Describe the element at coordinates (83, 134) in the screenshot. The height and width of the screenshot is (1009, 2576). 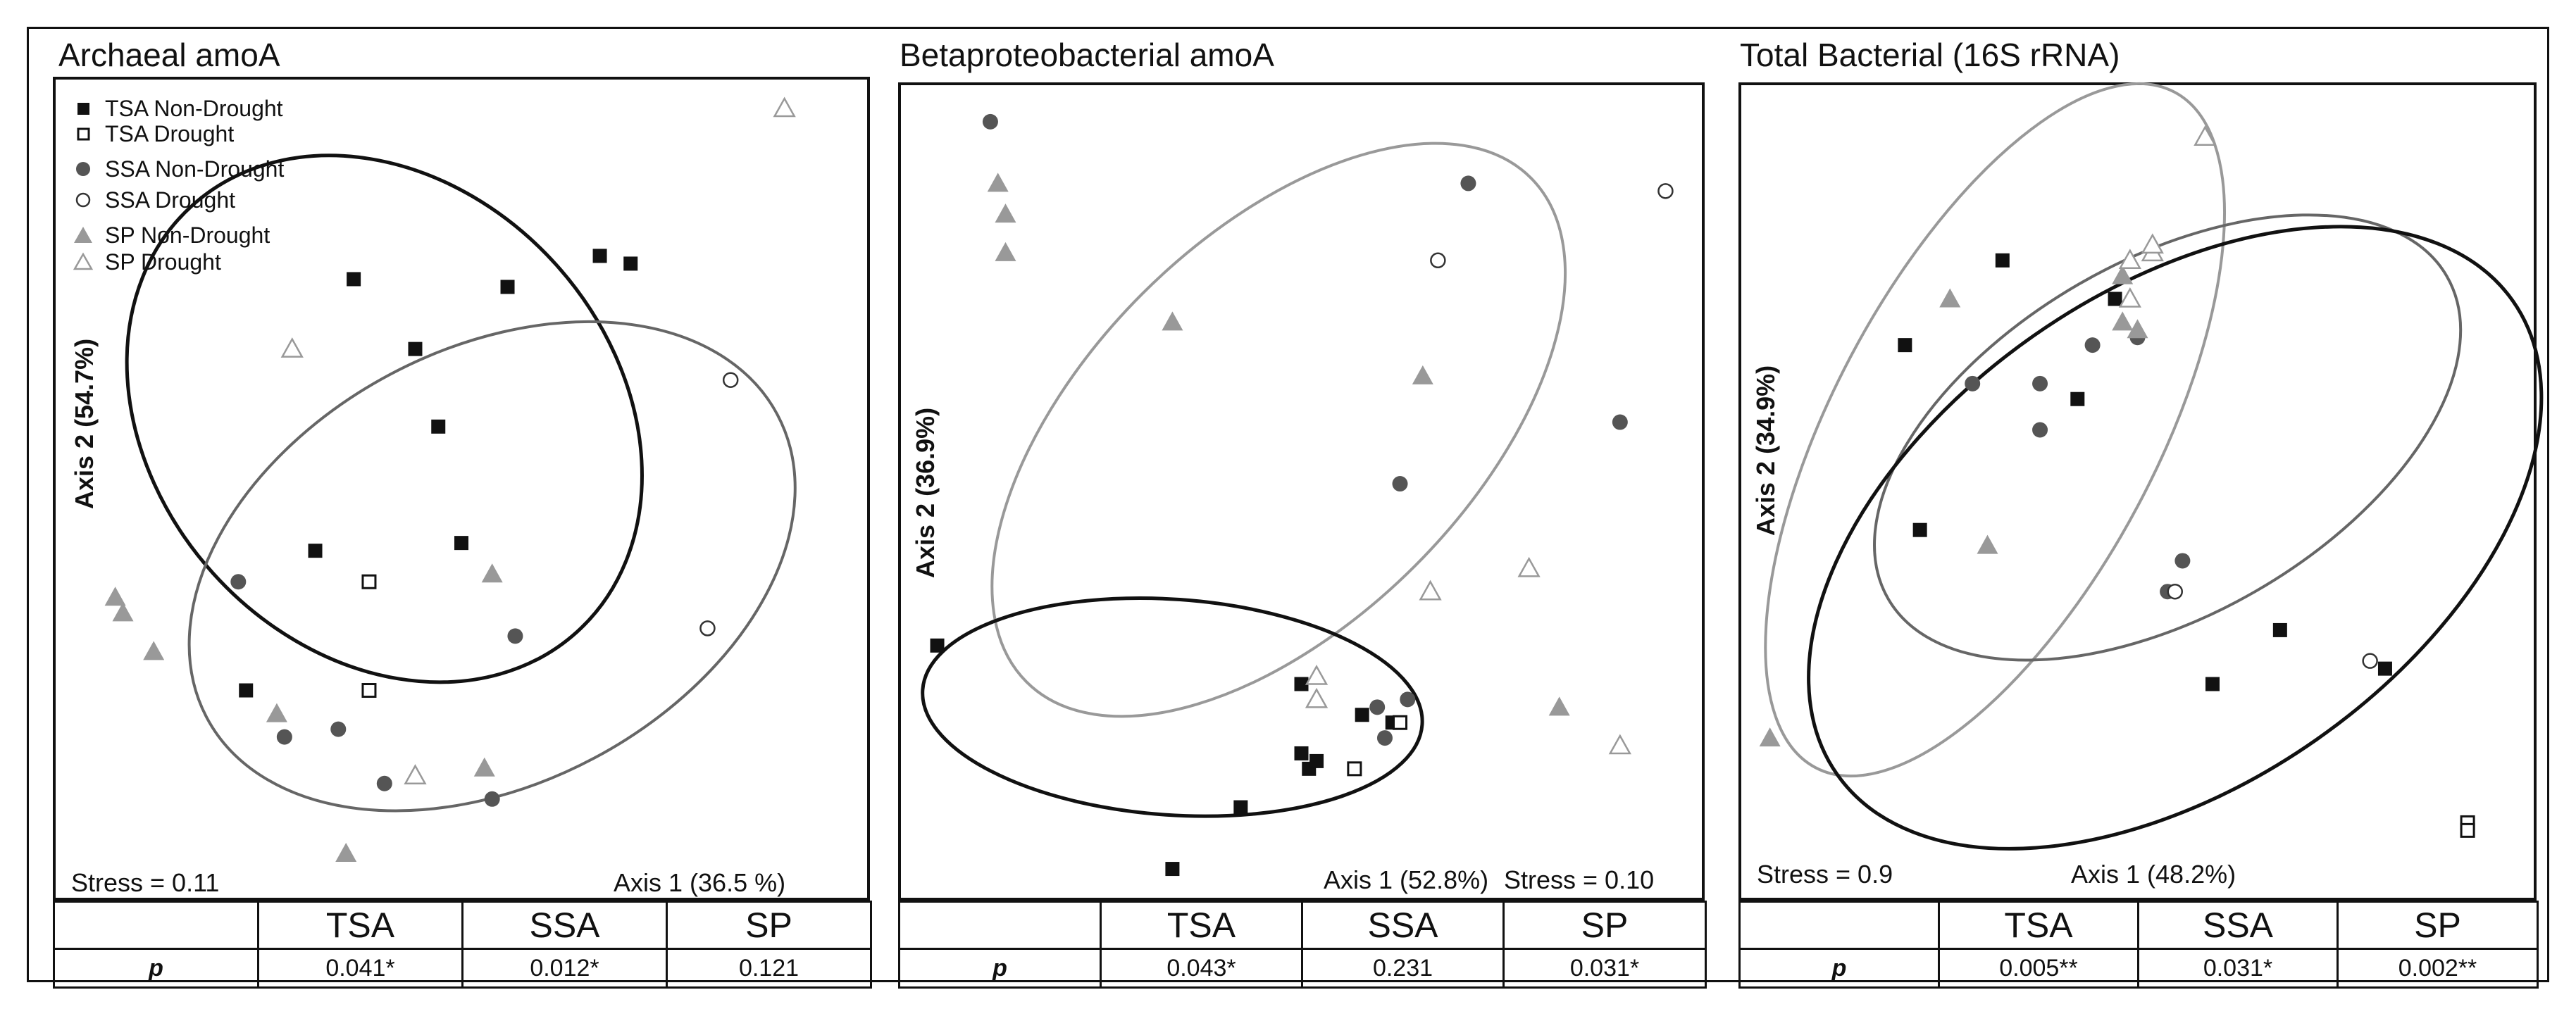
I see `square-open-icon` at that location.